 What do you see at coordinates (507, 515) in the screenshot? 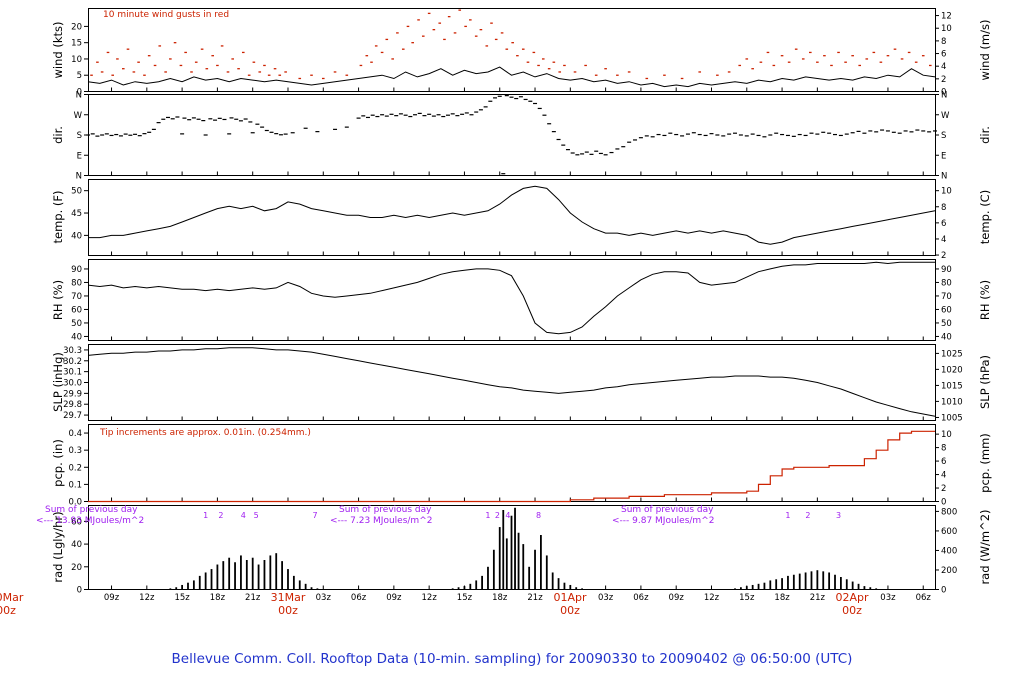
I see `radiation-milestone-label: 4` at bounding box center [507, 515].